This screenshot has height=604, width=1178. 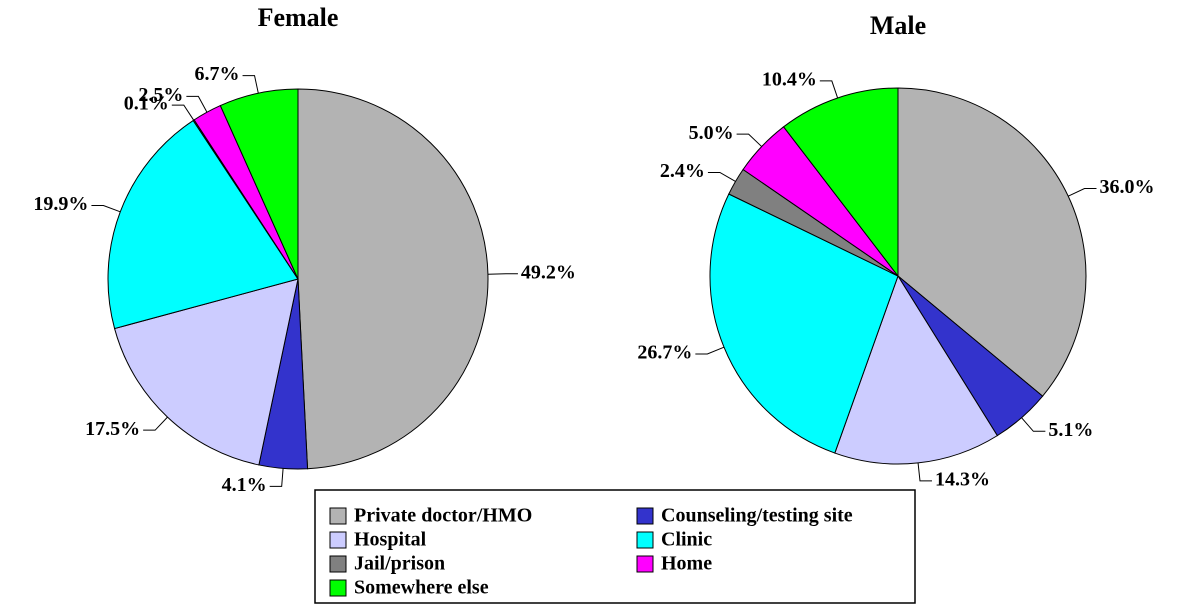 What do you see at coordinates (682, 171) in the screenshot?
I see `data-label: 2.4%` at bounding box center [682, 171].